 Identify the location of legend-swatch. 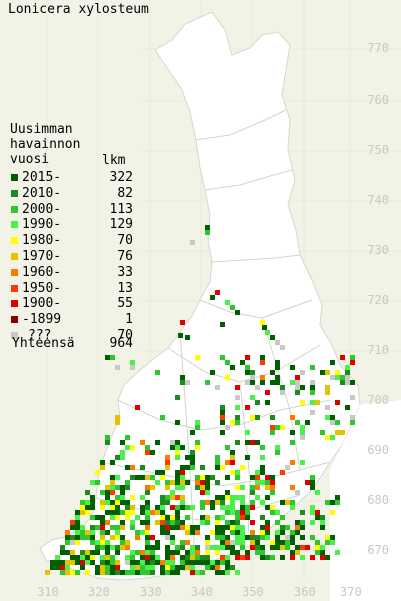
(14, 177).